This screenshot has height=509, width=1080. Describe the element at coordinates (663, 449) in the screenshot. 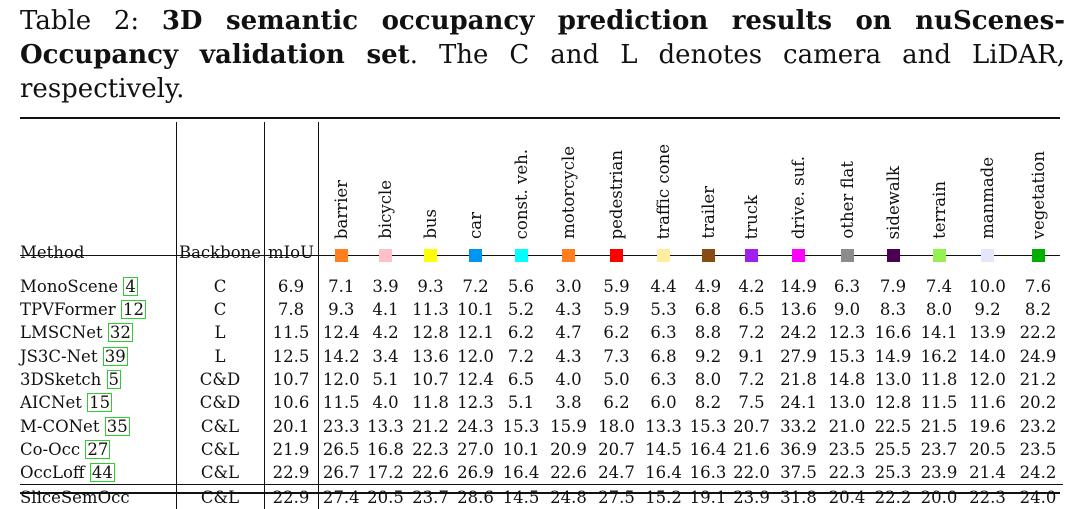

I see `value-cell: 14.5` at that location.